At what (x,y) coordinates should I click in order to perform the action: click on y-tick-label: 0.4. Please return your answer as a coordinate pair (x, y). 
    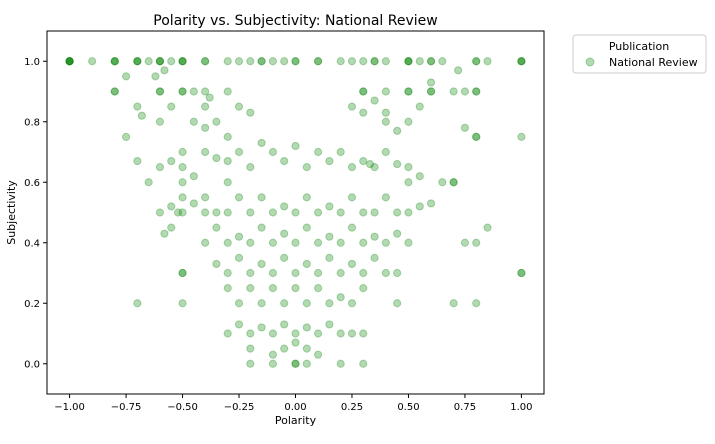
    Looking at the image, I should click on (32, 243).